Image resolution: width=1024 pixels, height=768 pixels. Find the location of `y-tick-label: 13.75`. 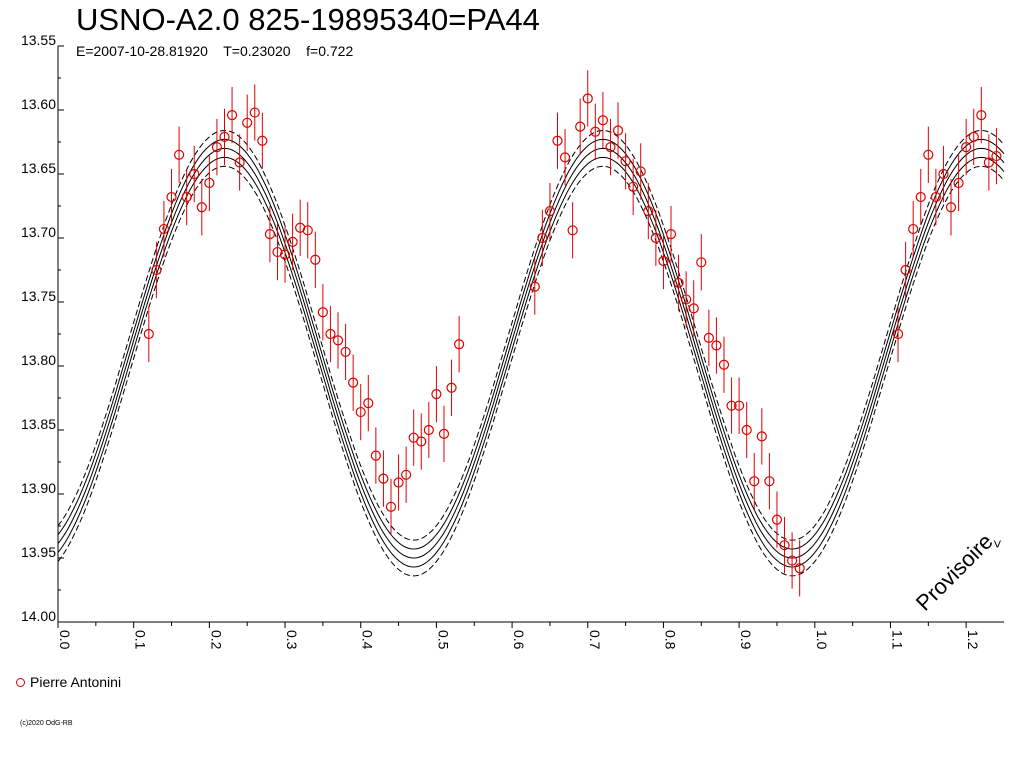

y-tick-label: 13.75 is located at coordinates (38, 296).